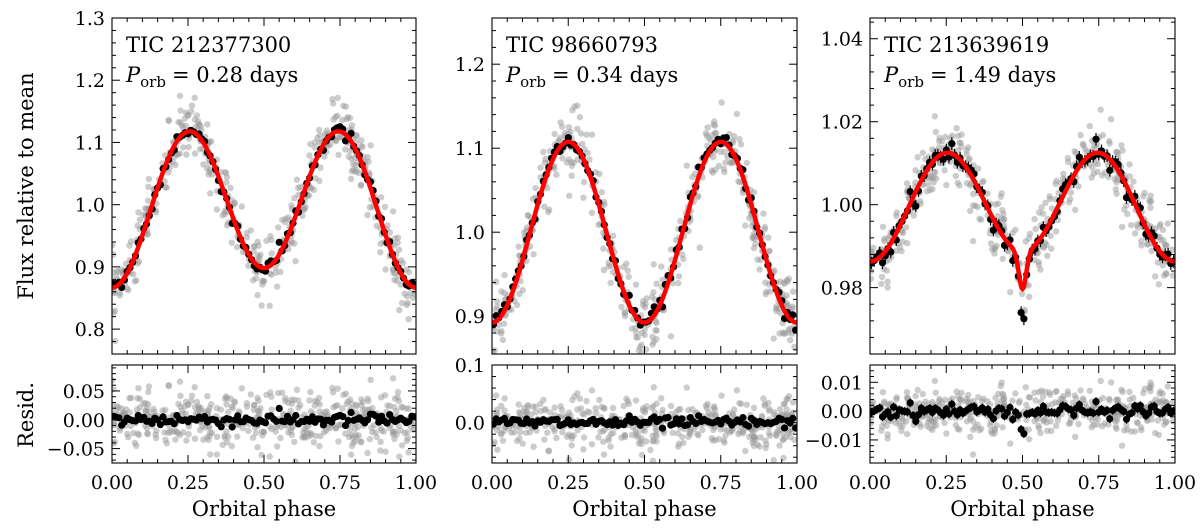  I want to click on x-tick-label: 0.50, so click(1022, 483).